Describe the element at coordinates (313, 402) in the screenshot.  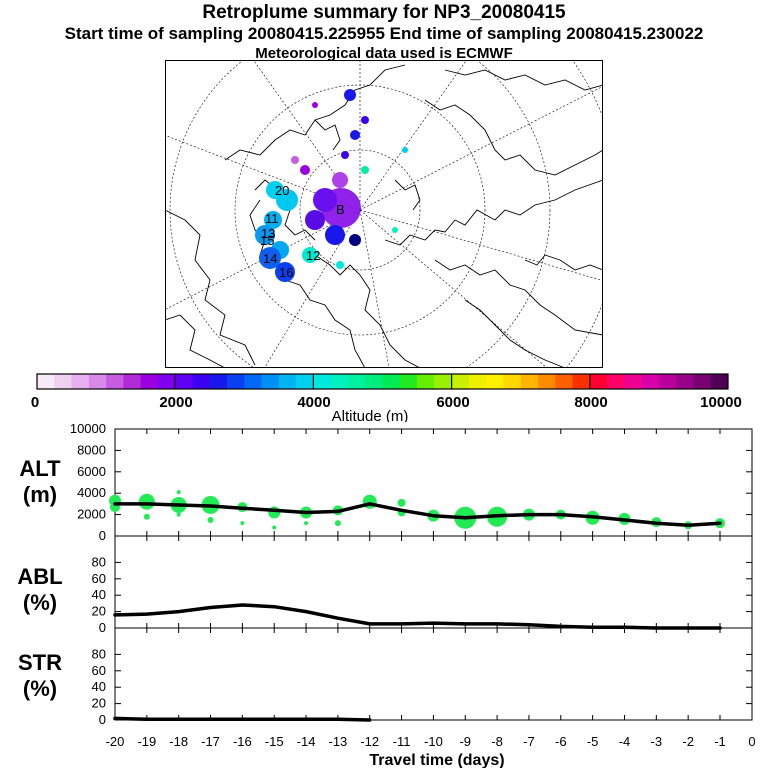
I see `colorbar-tick-4000: 4000` at that location.